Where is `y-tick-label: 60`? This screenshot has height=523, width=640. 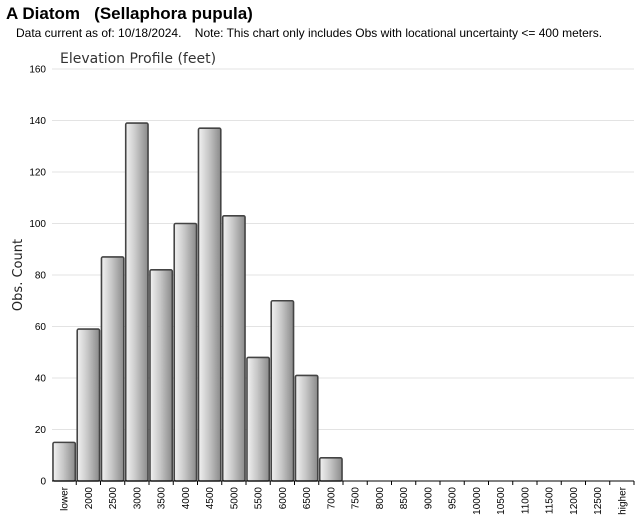 y-tick-label: 60 is located at coordinates (41, 327).